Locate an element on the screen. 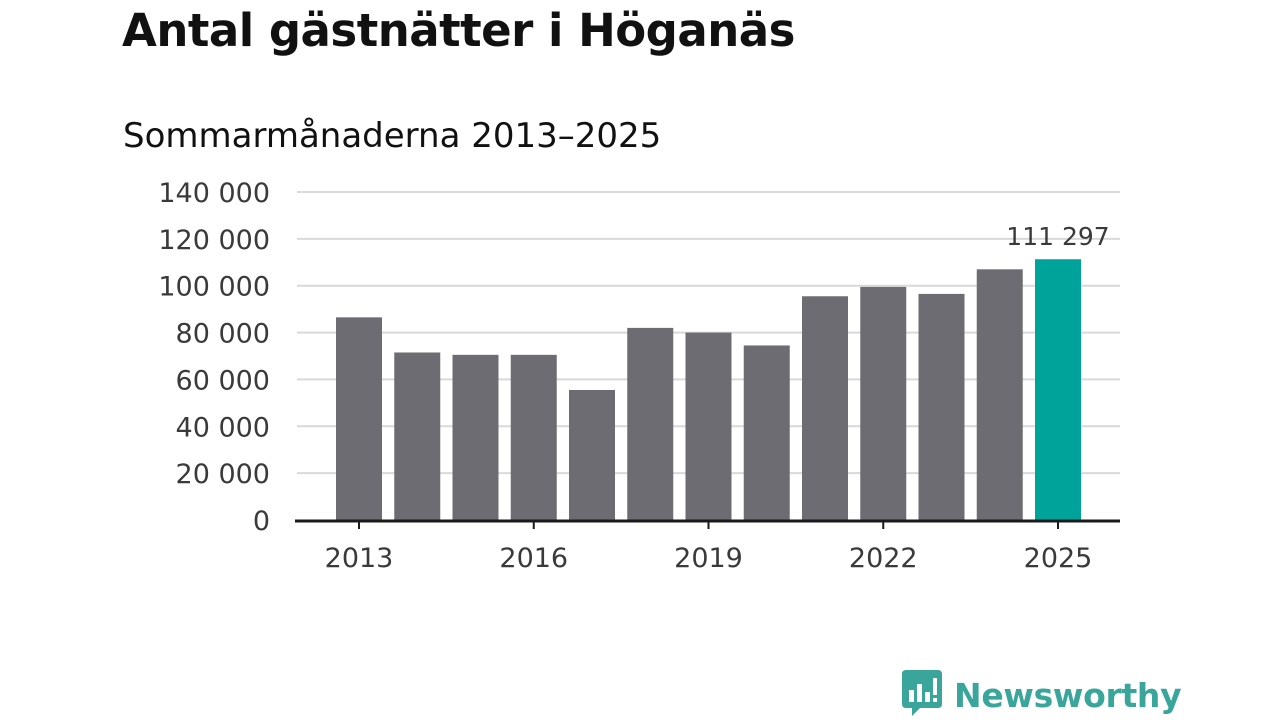 The width and height of the screenshot is (1280, 720). y-tick-label: 60 000 is located at coordinates (223, 380).